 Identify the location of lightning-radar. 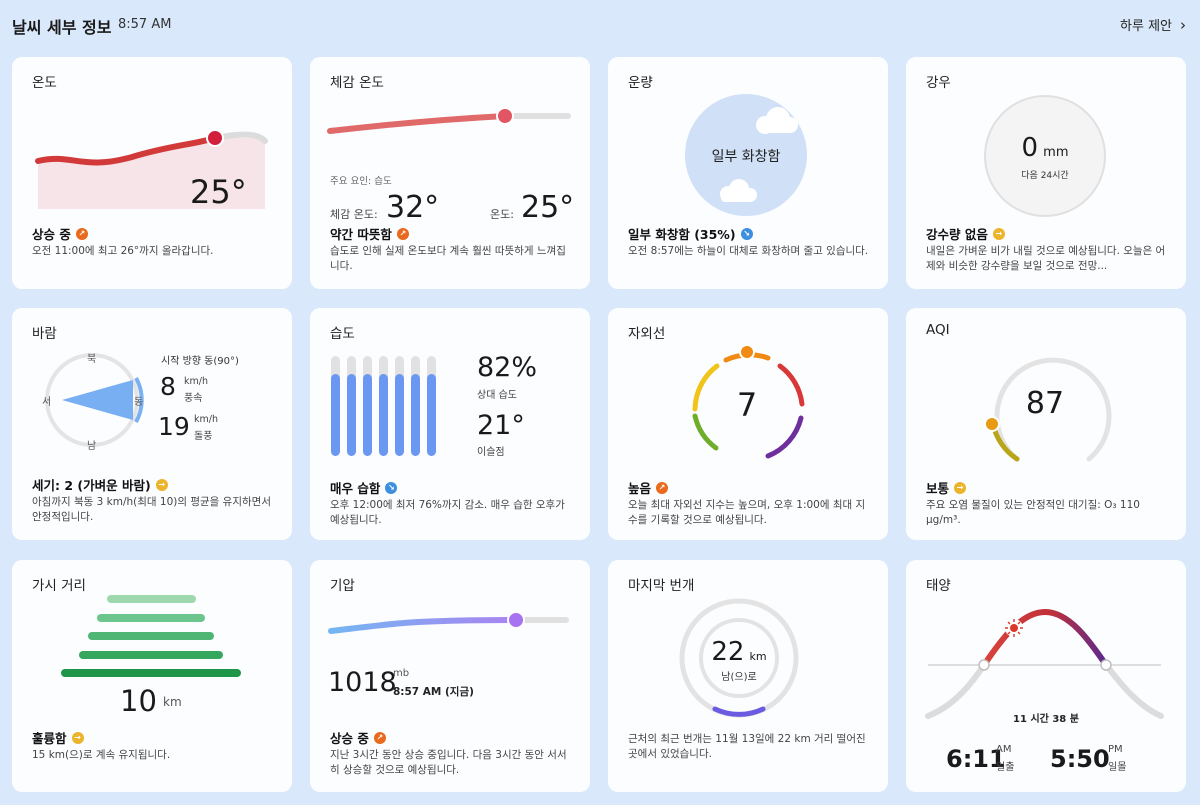
(739, 658).